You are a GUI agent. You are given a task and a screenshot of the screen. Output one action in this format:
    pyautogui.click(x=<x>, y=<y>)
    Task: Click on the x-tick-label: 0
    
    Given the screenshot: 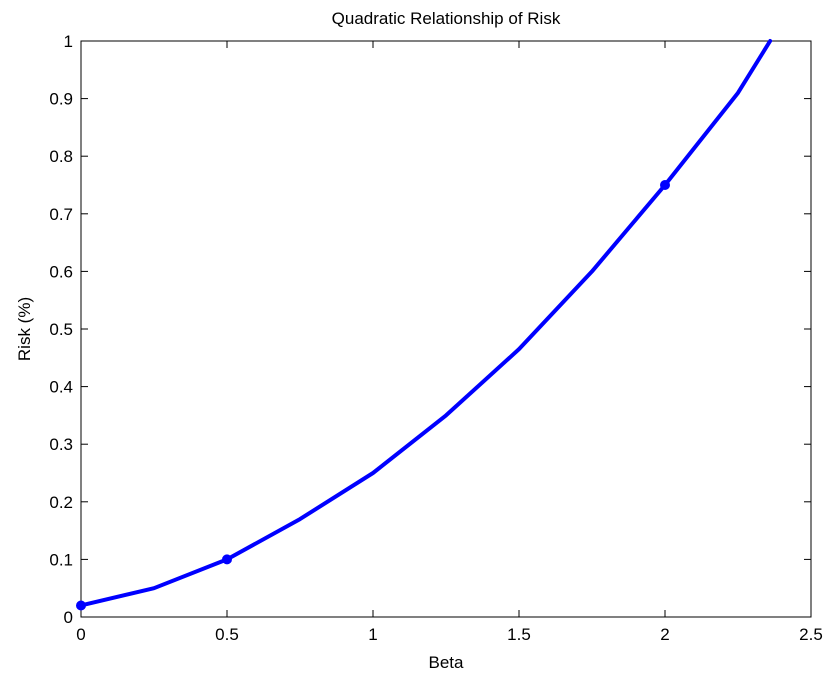 What is the action you would take?
    pyautogui.click(x=80, y=634)
    